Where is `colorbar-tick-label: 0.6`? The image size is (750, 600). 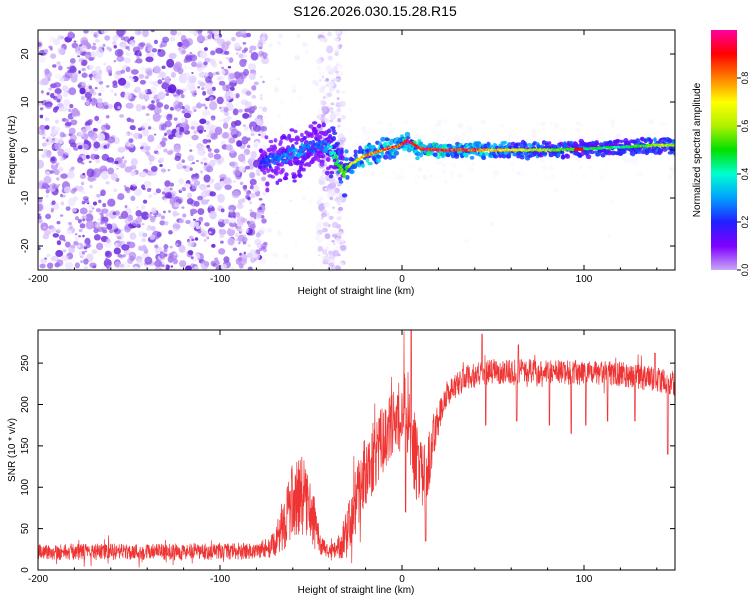 colorbar-tick-label: 0.6 is located at coordinates (745, 126).